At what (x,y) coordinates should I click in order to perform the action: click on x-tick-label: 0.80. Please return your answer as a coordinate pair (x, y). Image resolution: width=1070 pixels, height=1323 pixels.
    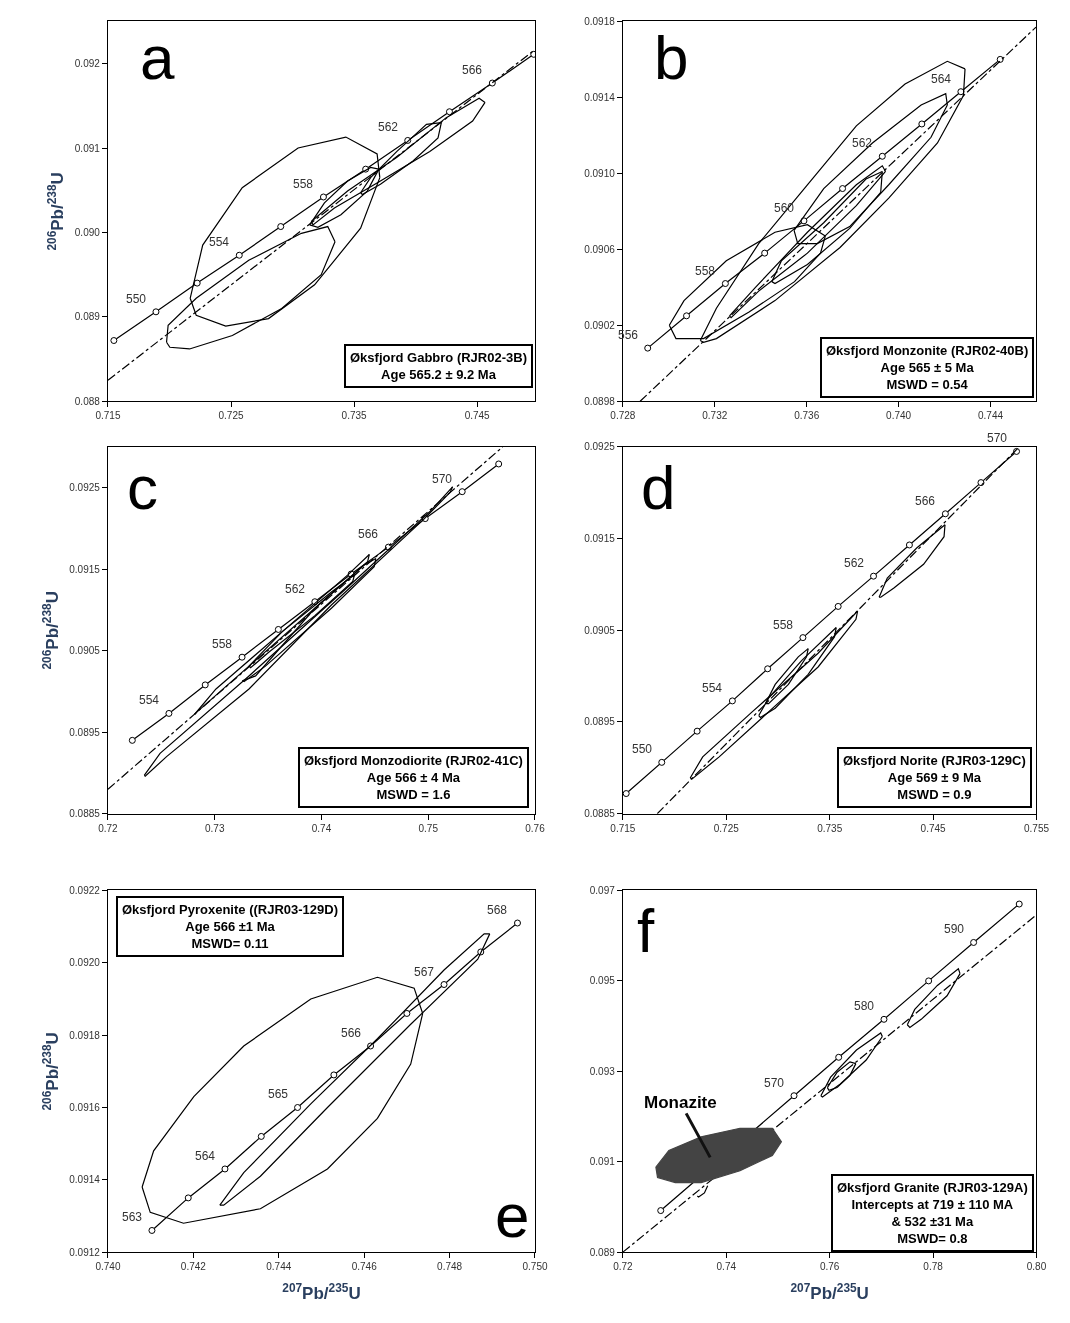
    Looking at the image, I should click on (1036, 1267).